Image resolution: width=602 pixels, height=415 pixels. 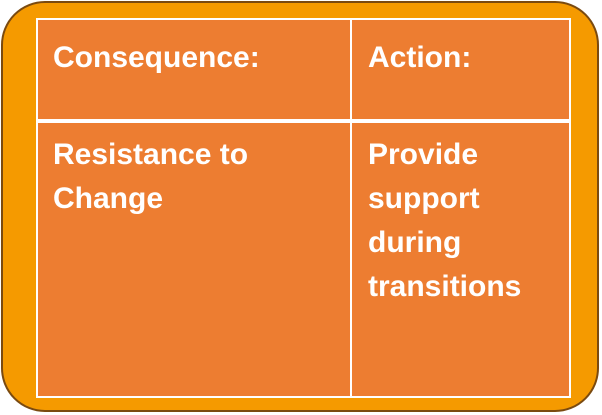 I want to click on action-header: Action:, so click(x=420, y=57).